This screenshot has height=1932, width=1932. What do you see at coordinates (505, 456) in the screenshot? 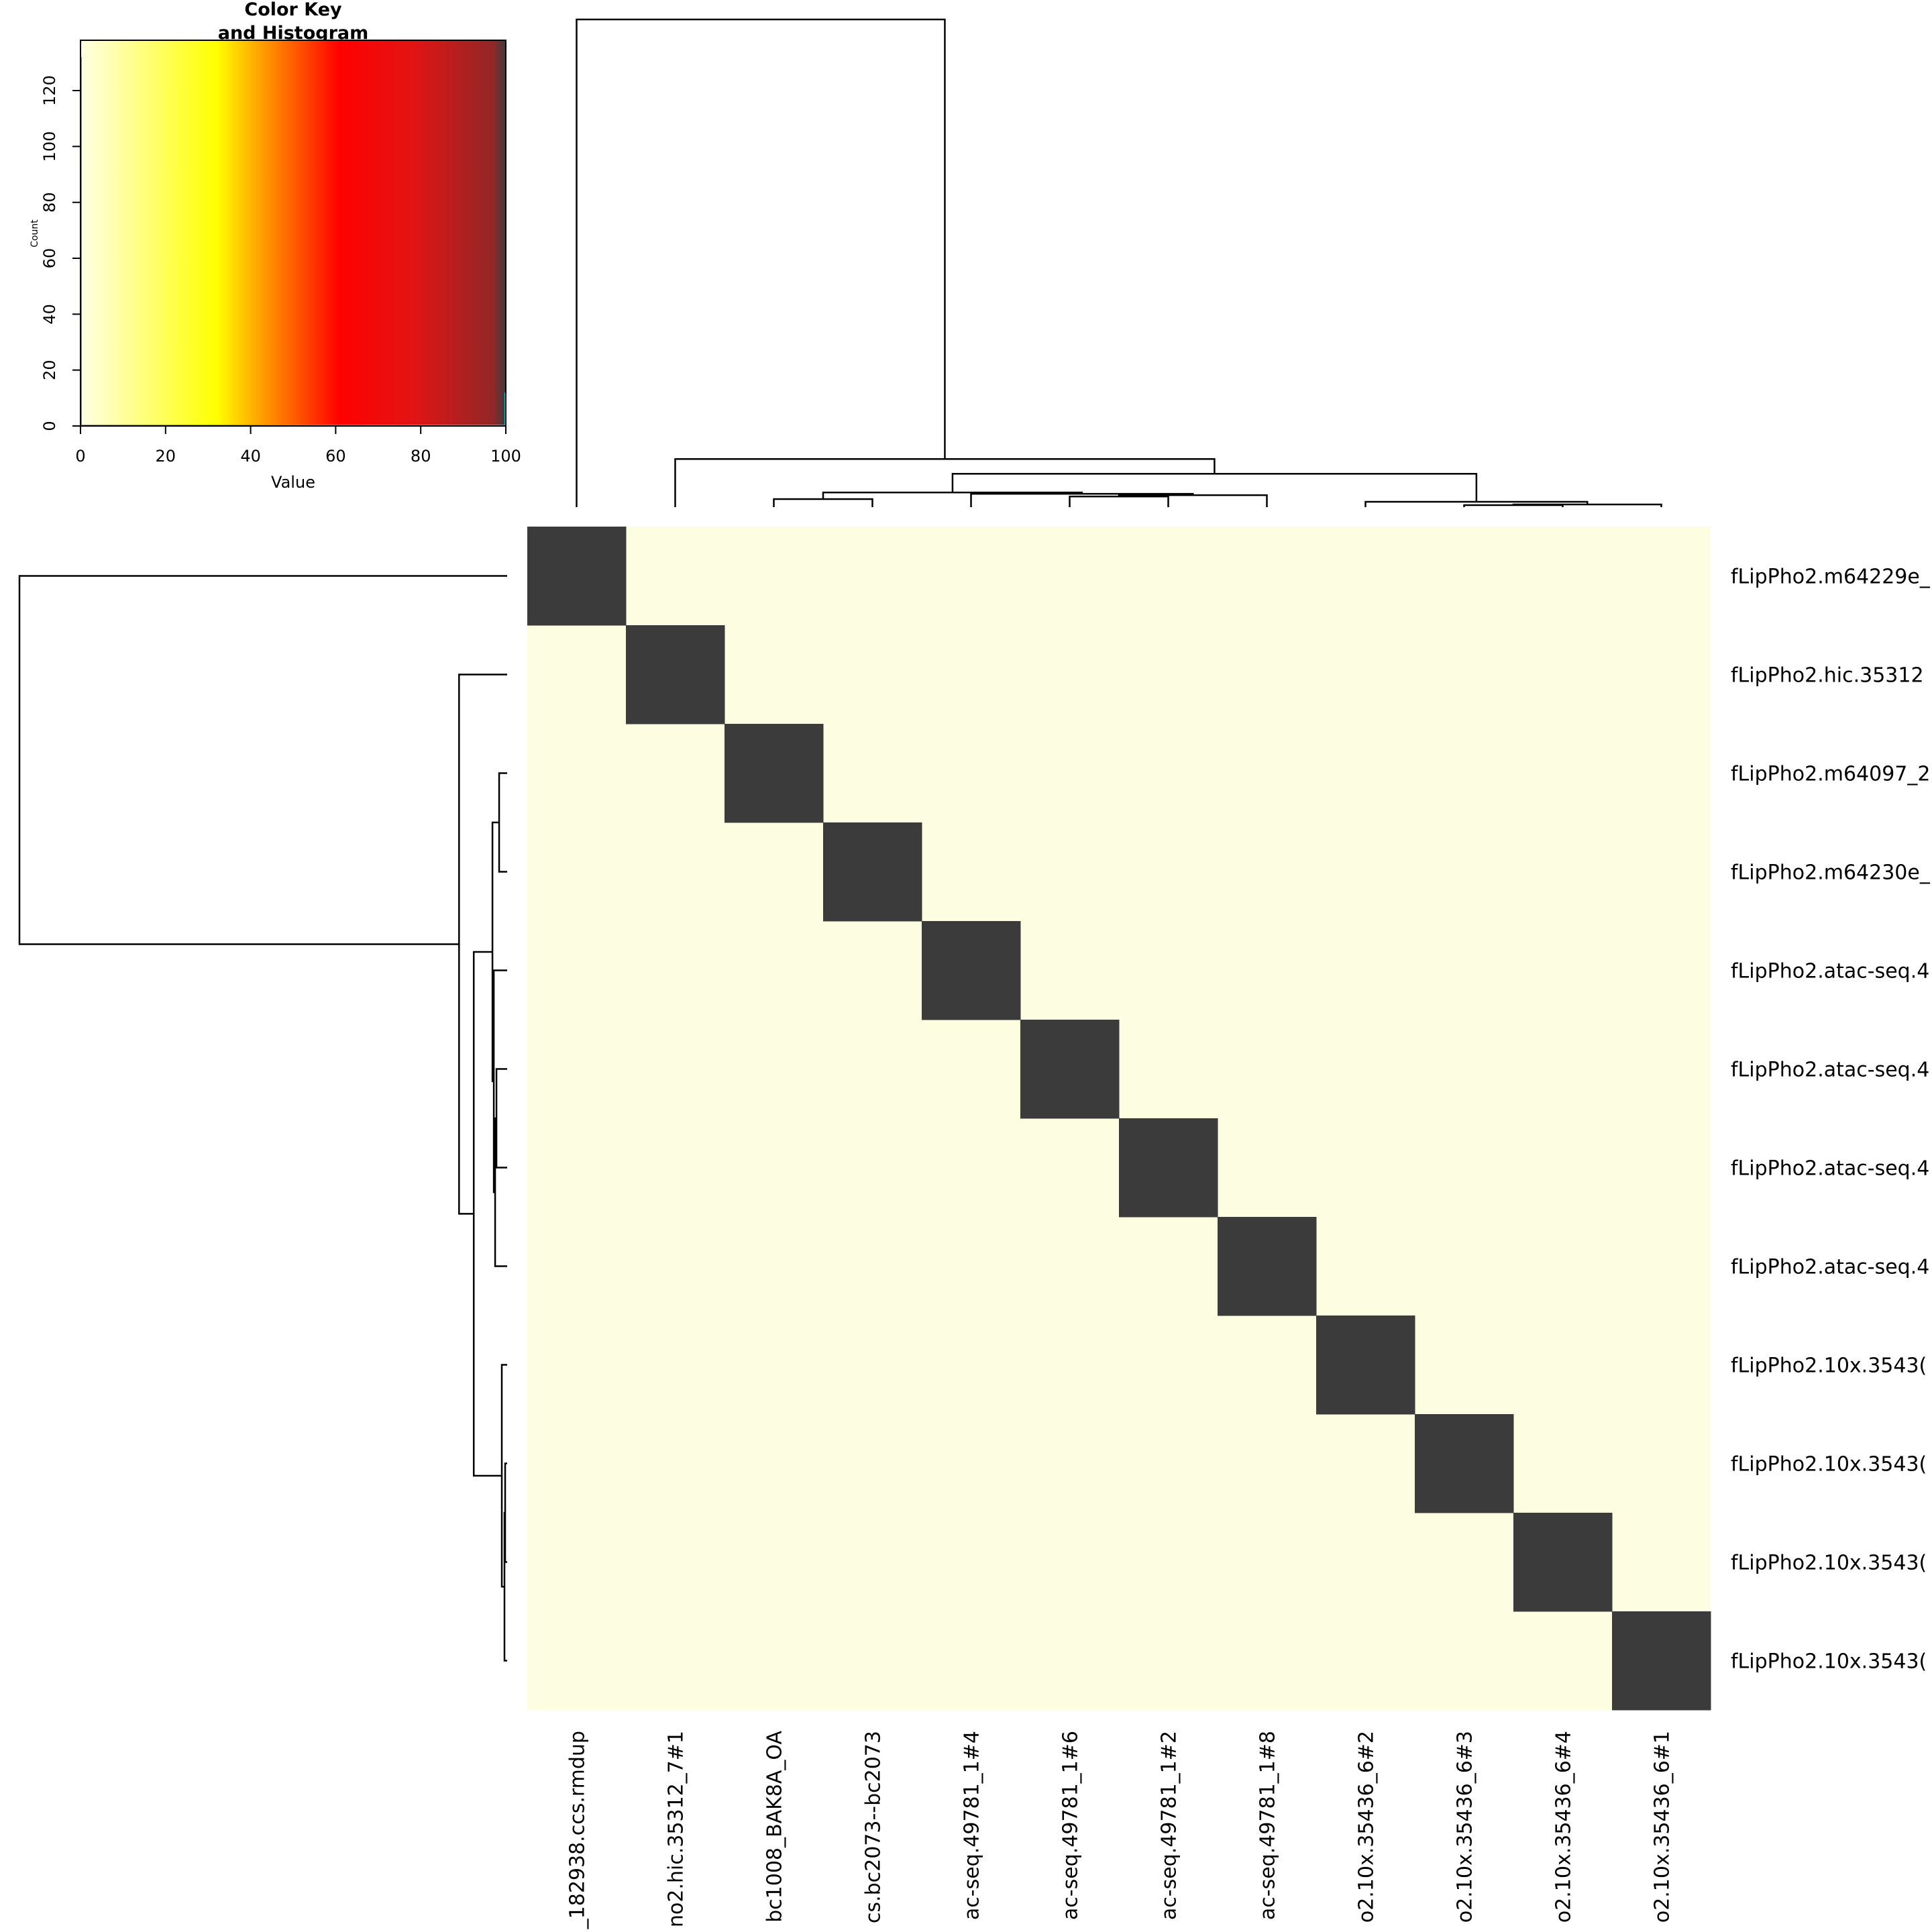
I see `color-key-x-tick-label: 100` at bounding box center [505, 456].